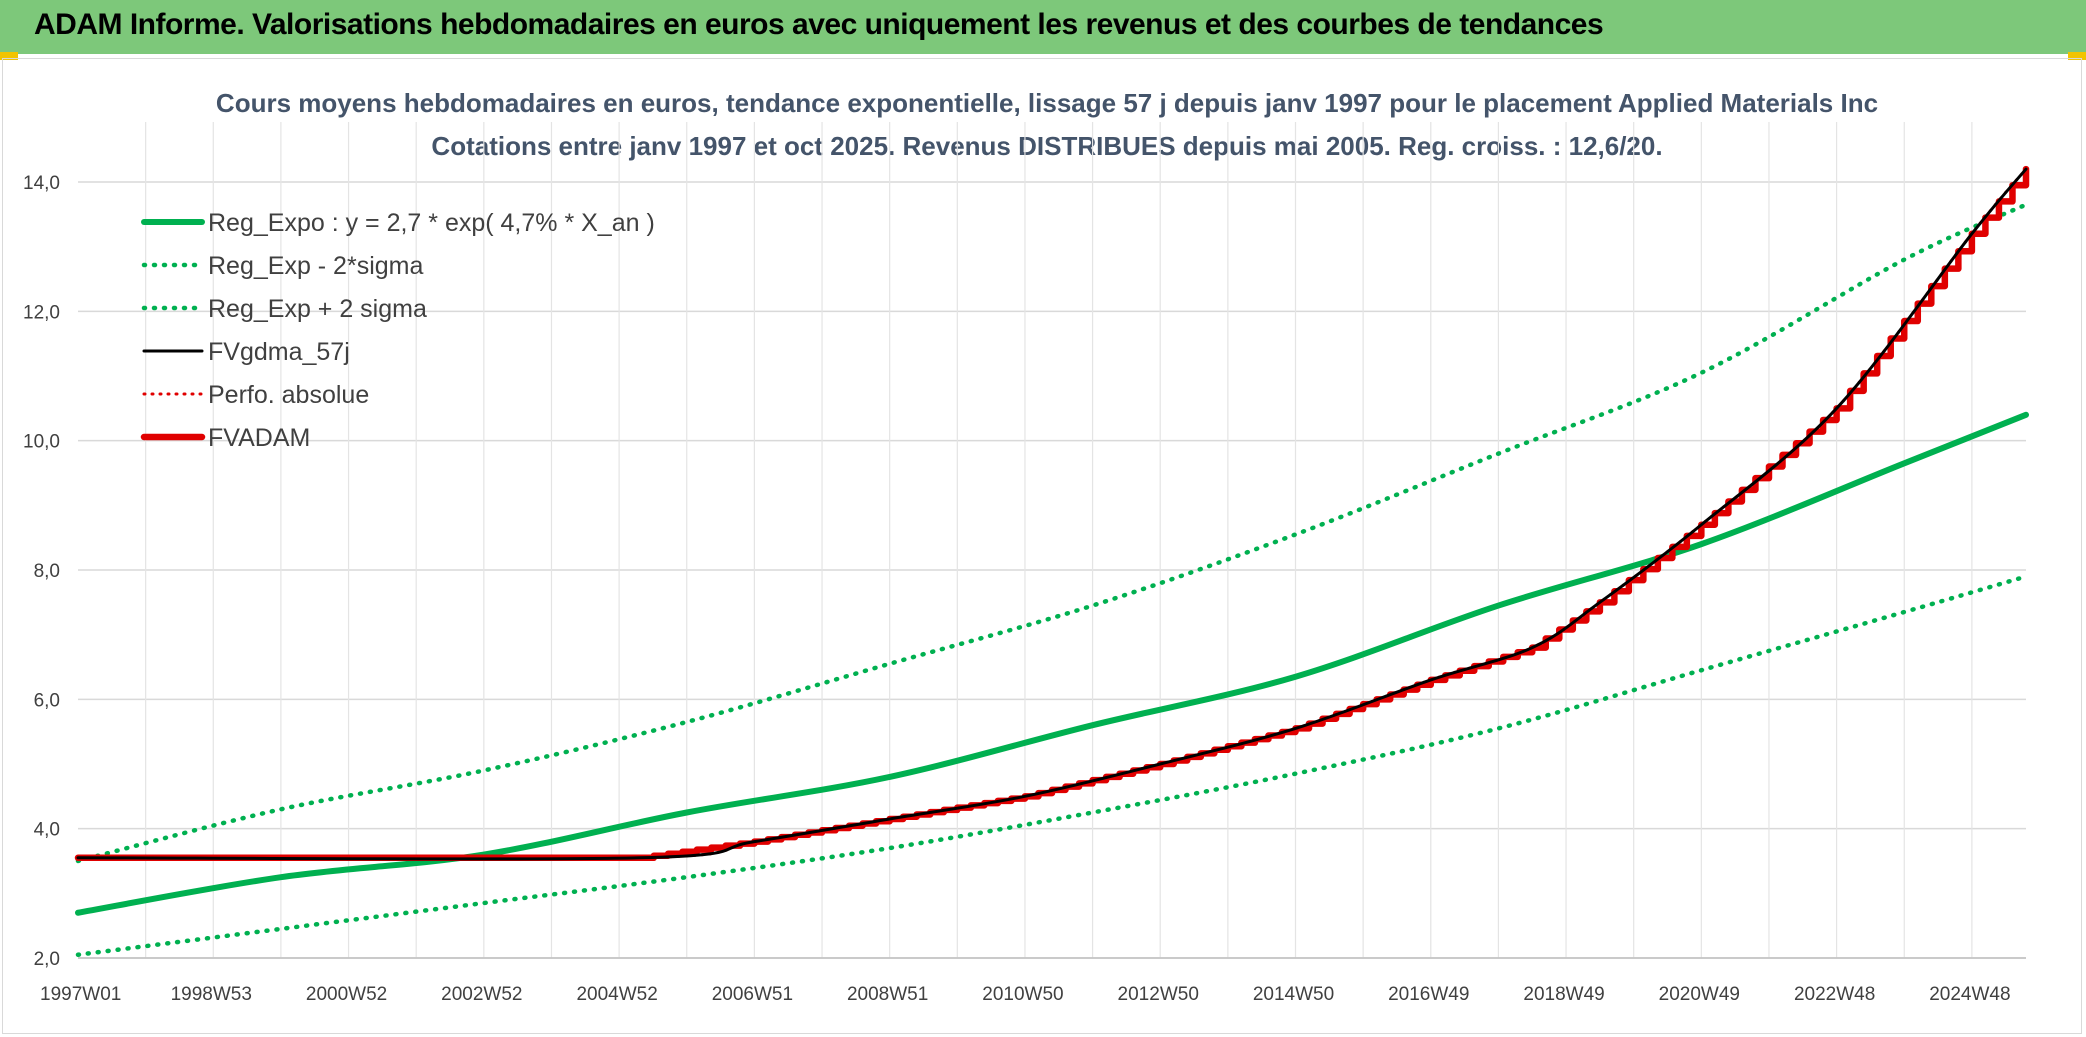 The height and width of the screenshot is (1037, 2086). I want to click on x-tick-label: 2010W50, so click(1022, 994).